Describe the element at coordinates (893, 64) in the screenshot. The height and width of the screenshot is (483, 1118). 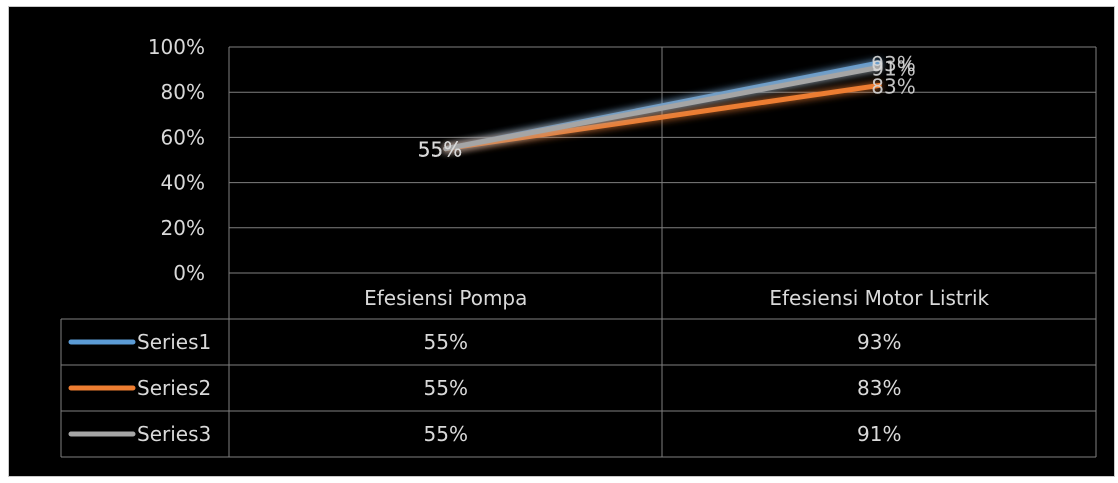
I see `data-label: 93%` at that location.